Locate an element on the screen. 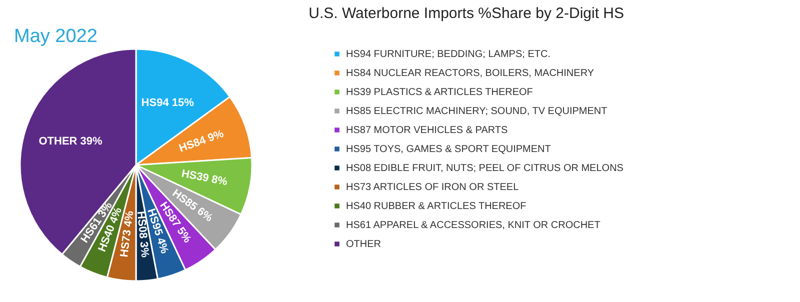 This screenshot has width=800, height=302. legend-label: HS95 TOYS, GAMES & SPORT EQUIPMENT is located at coordinates (448, 149).